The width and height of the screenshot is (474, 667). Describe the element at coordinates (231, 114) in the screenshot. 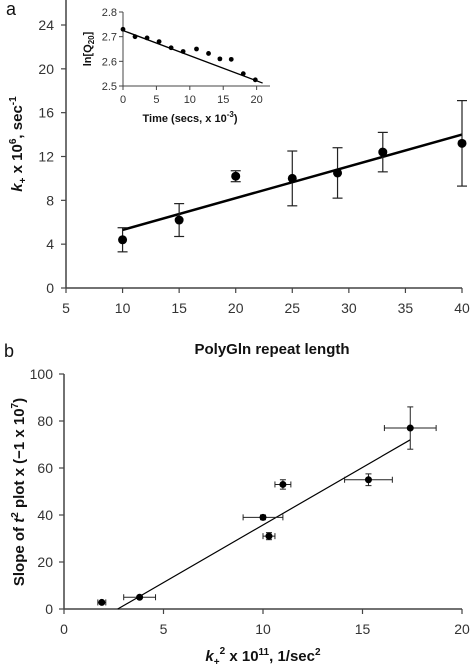

I see `inset-xlabel-exp: -3` at that location.